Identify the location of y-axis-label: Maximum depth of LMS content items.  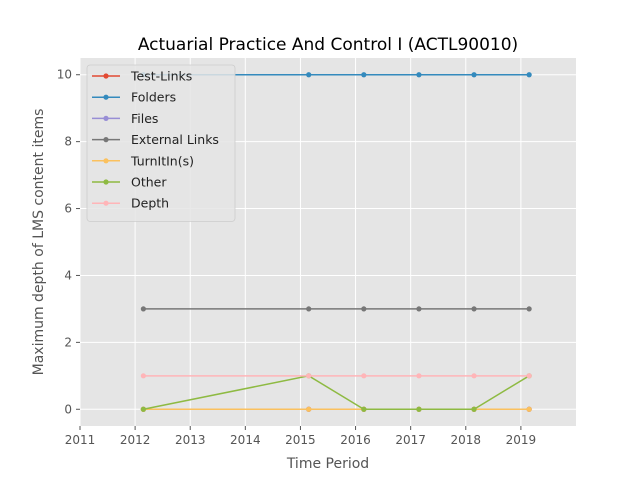
(39, 242).